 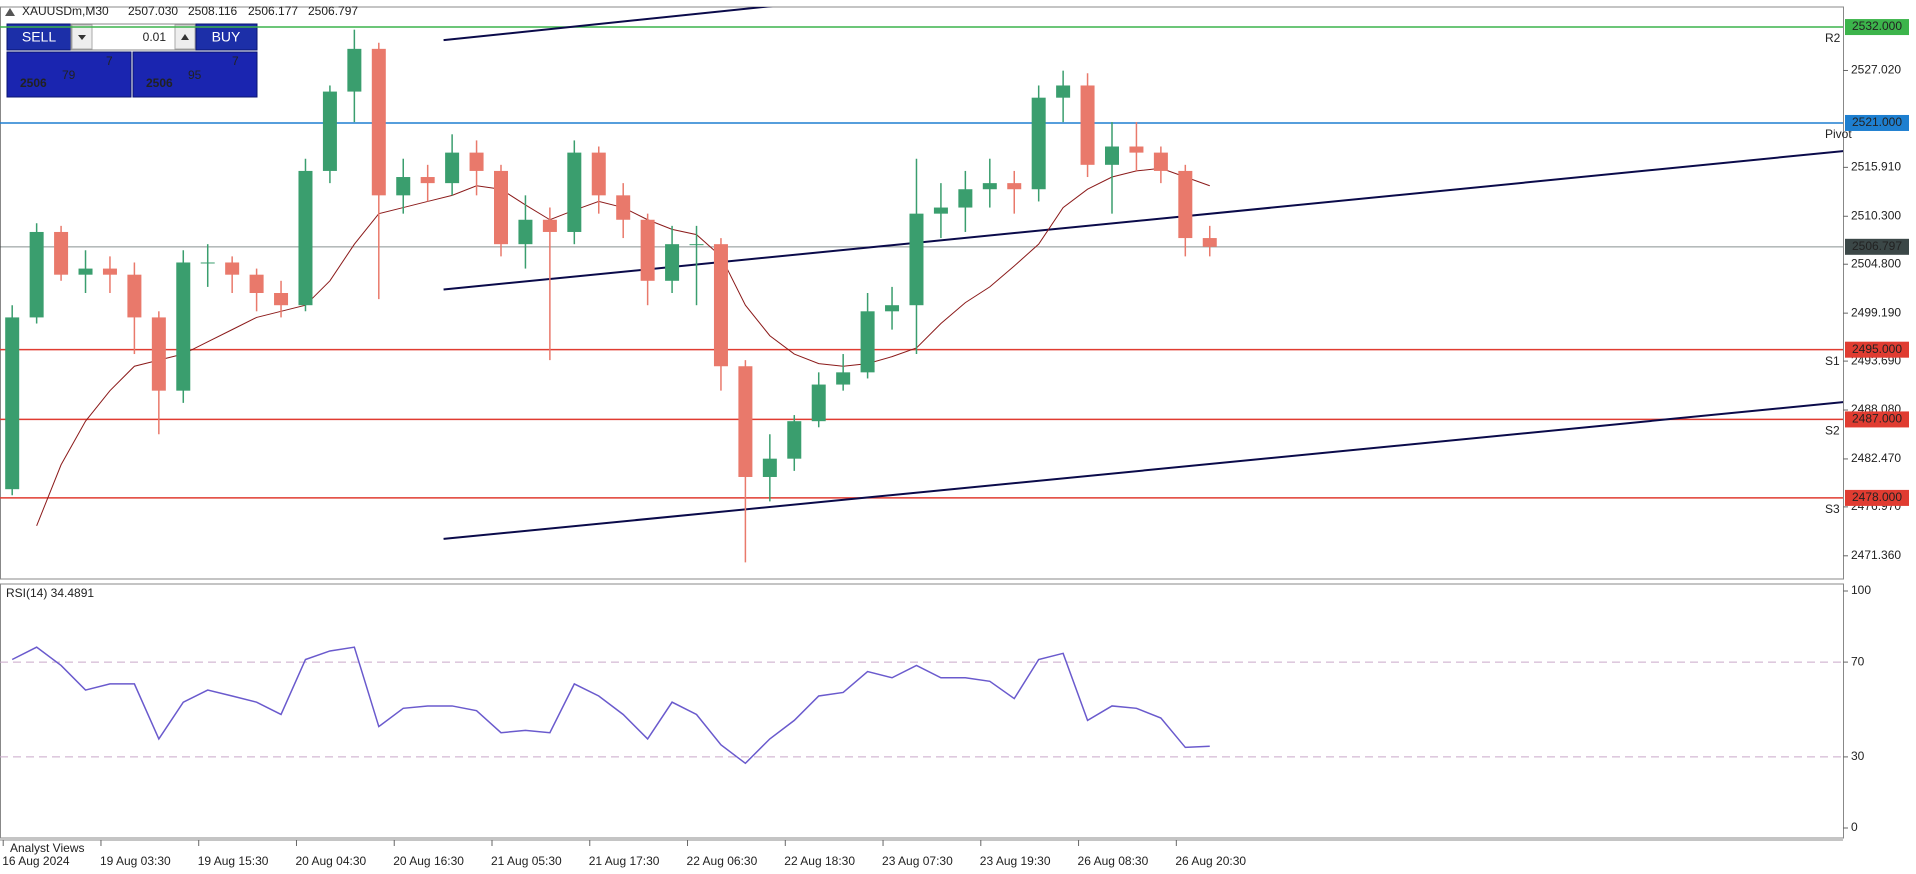 I want to click on footer-tab: Analyst Views, so click(x=47, y=848).